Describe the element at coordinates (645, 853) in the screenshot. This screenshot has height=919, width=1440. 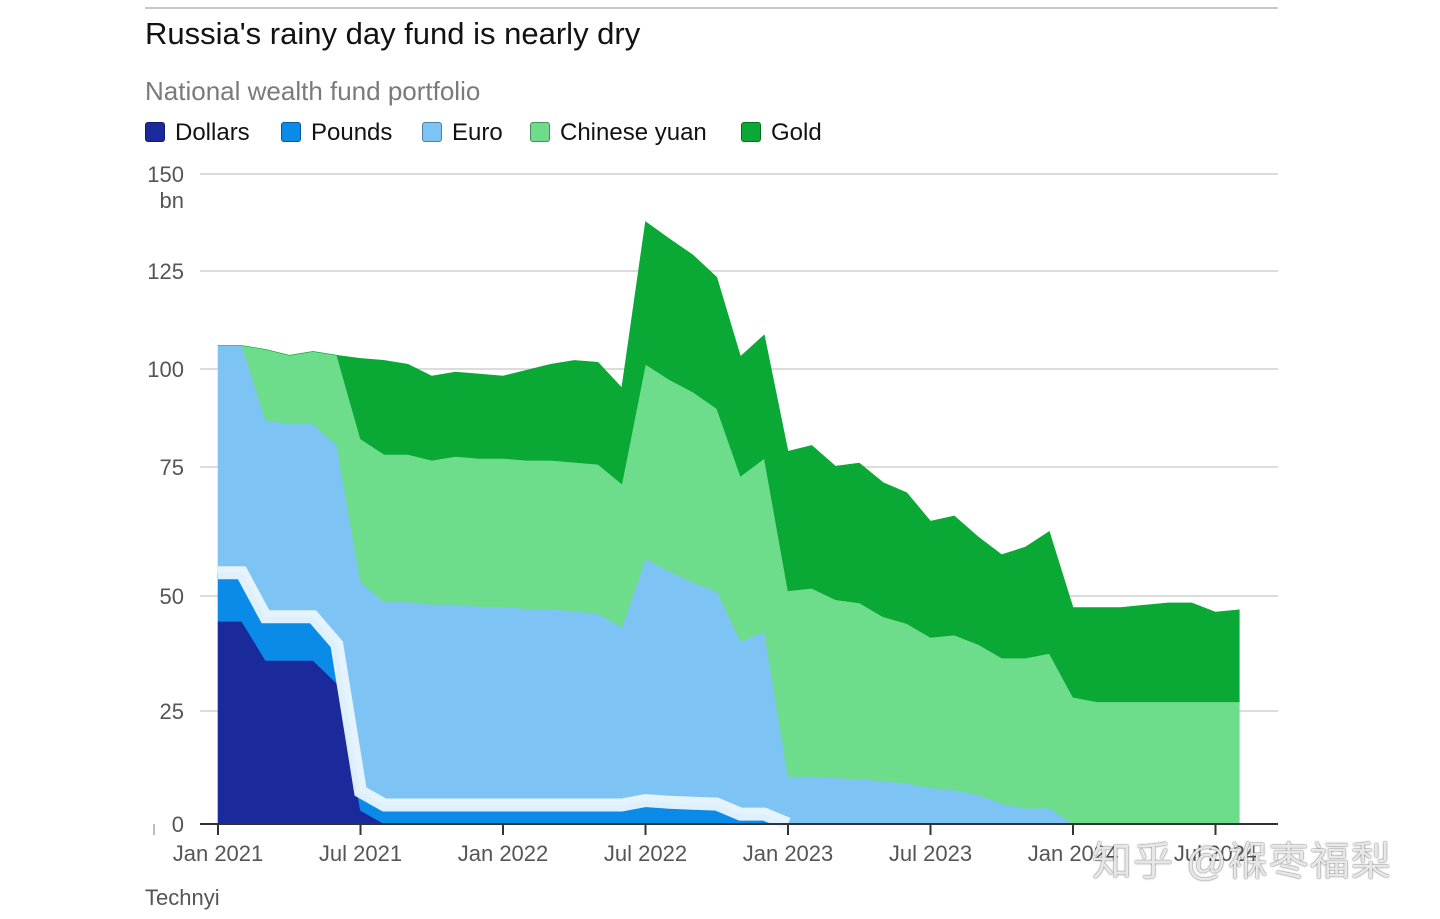
I see `x-tick-label: Jul 2022` at that location.